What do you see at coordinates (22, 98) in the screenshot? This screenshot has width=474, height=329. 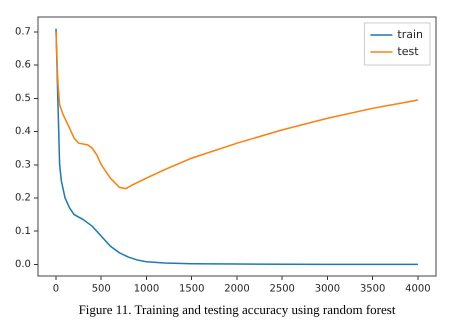 I see `y-tick-label: 0.5` at bounding box center [22, 98].